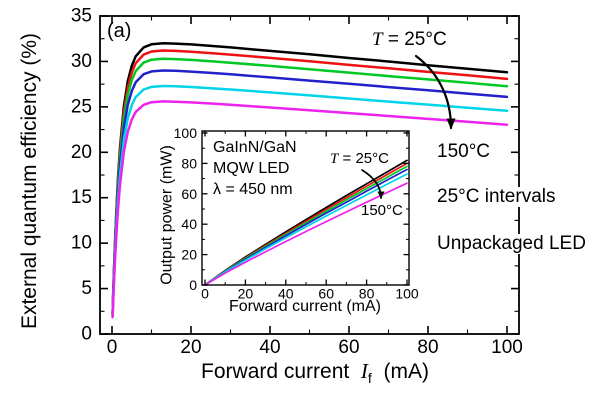 The width and height of the screenshot is (600, 400). I want to click on inset-temp-start-value: = 25°C, so click(363, 158).